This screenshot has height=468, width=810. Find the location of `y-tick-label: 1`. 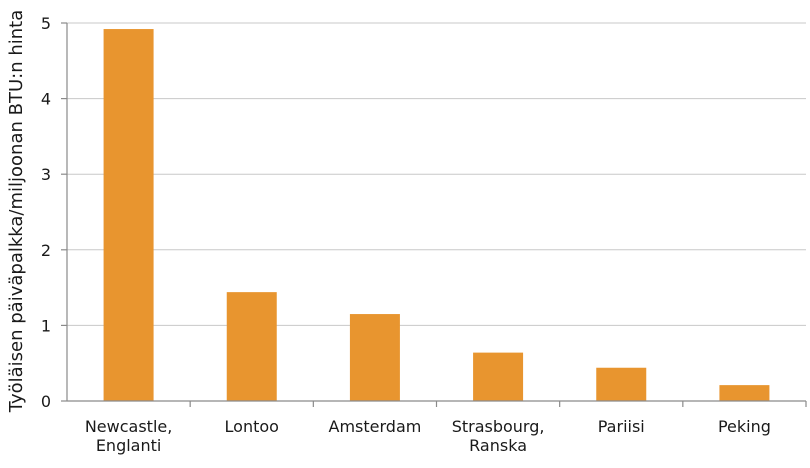

y-tick-label: 1 is located at coordinates (46, 325).